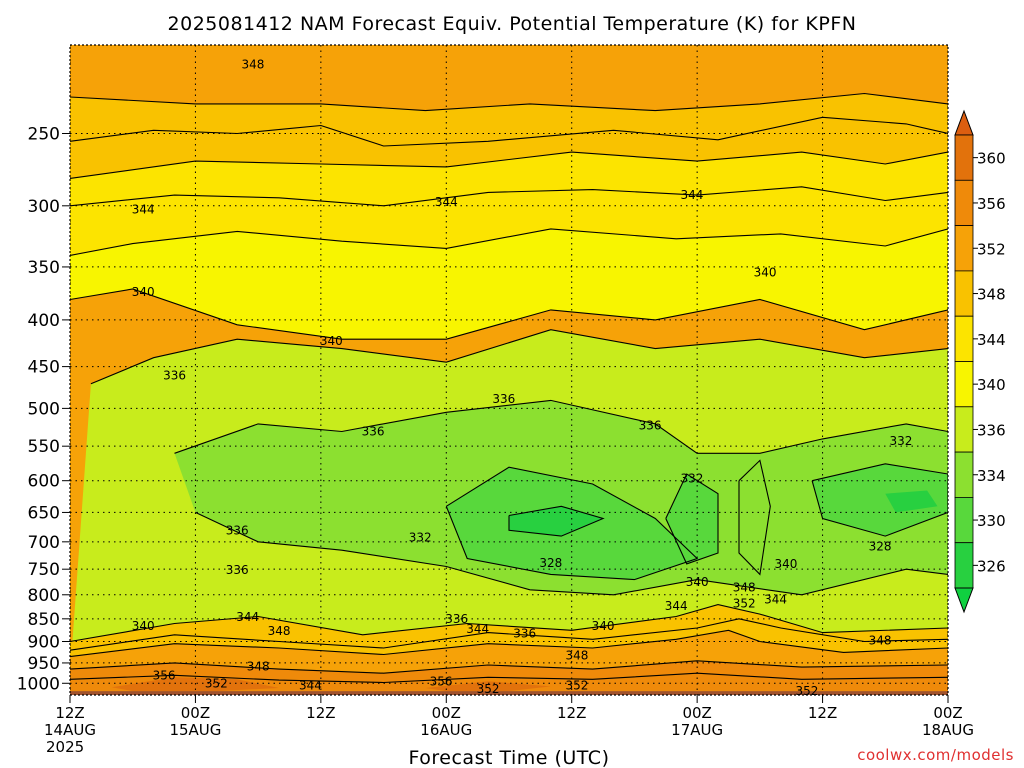 This screenshot has width=1024, height=768. What do you see at coordinates (991, 385) in the screenshot?
I see `colorbar-label: 340` at bounding box center [991, 385].